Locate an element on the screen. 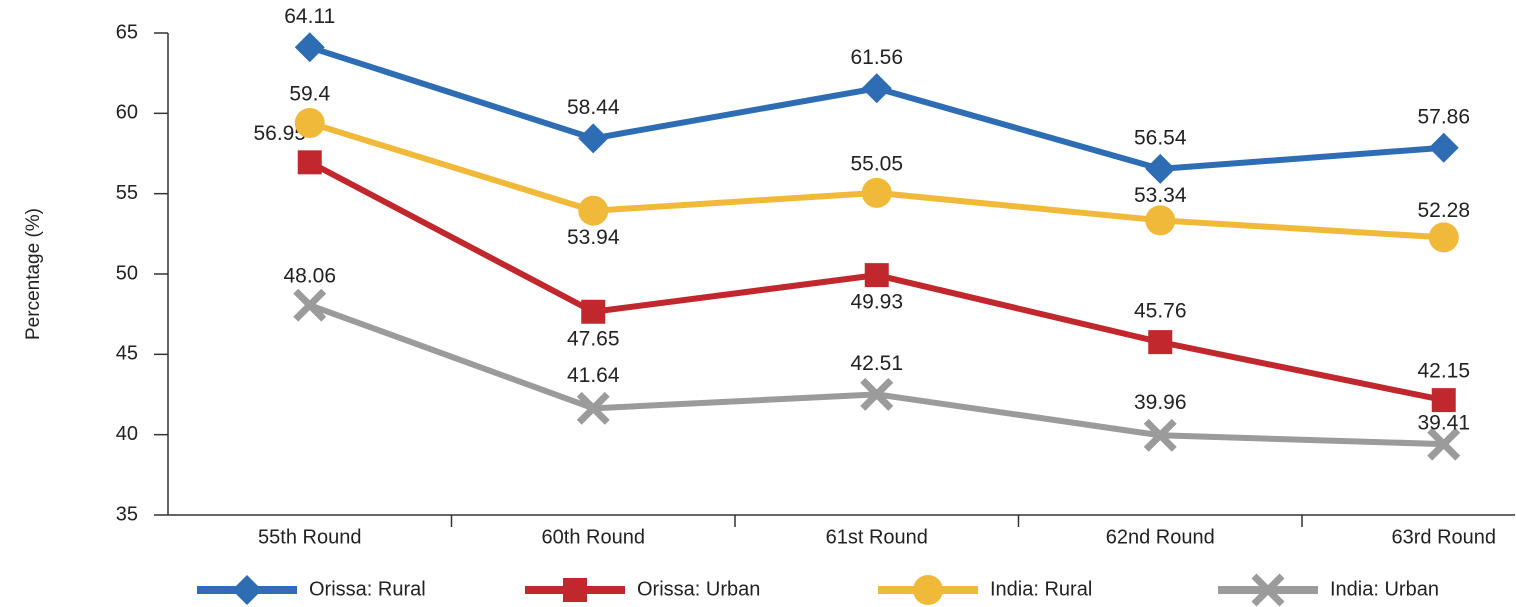  y-axis-title: Percentage (%) is located at coordinates (33, 274).